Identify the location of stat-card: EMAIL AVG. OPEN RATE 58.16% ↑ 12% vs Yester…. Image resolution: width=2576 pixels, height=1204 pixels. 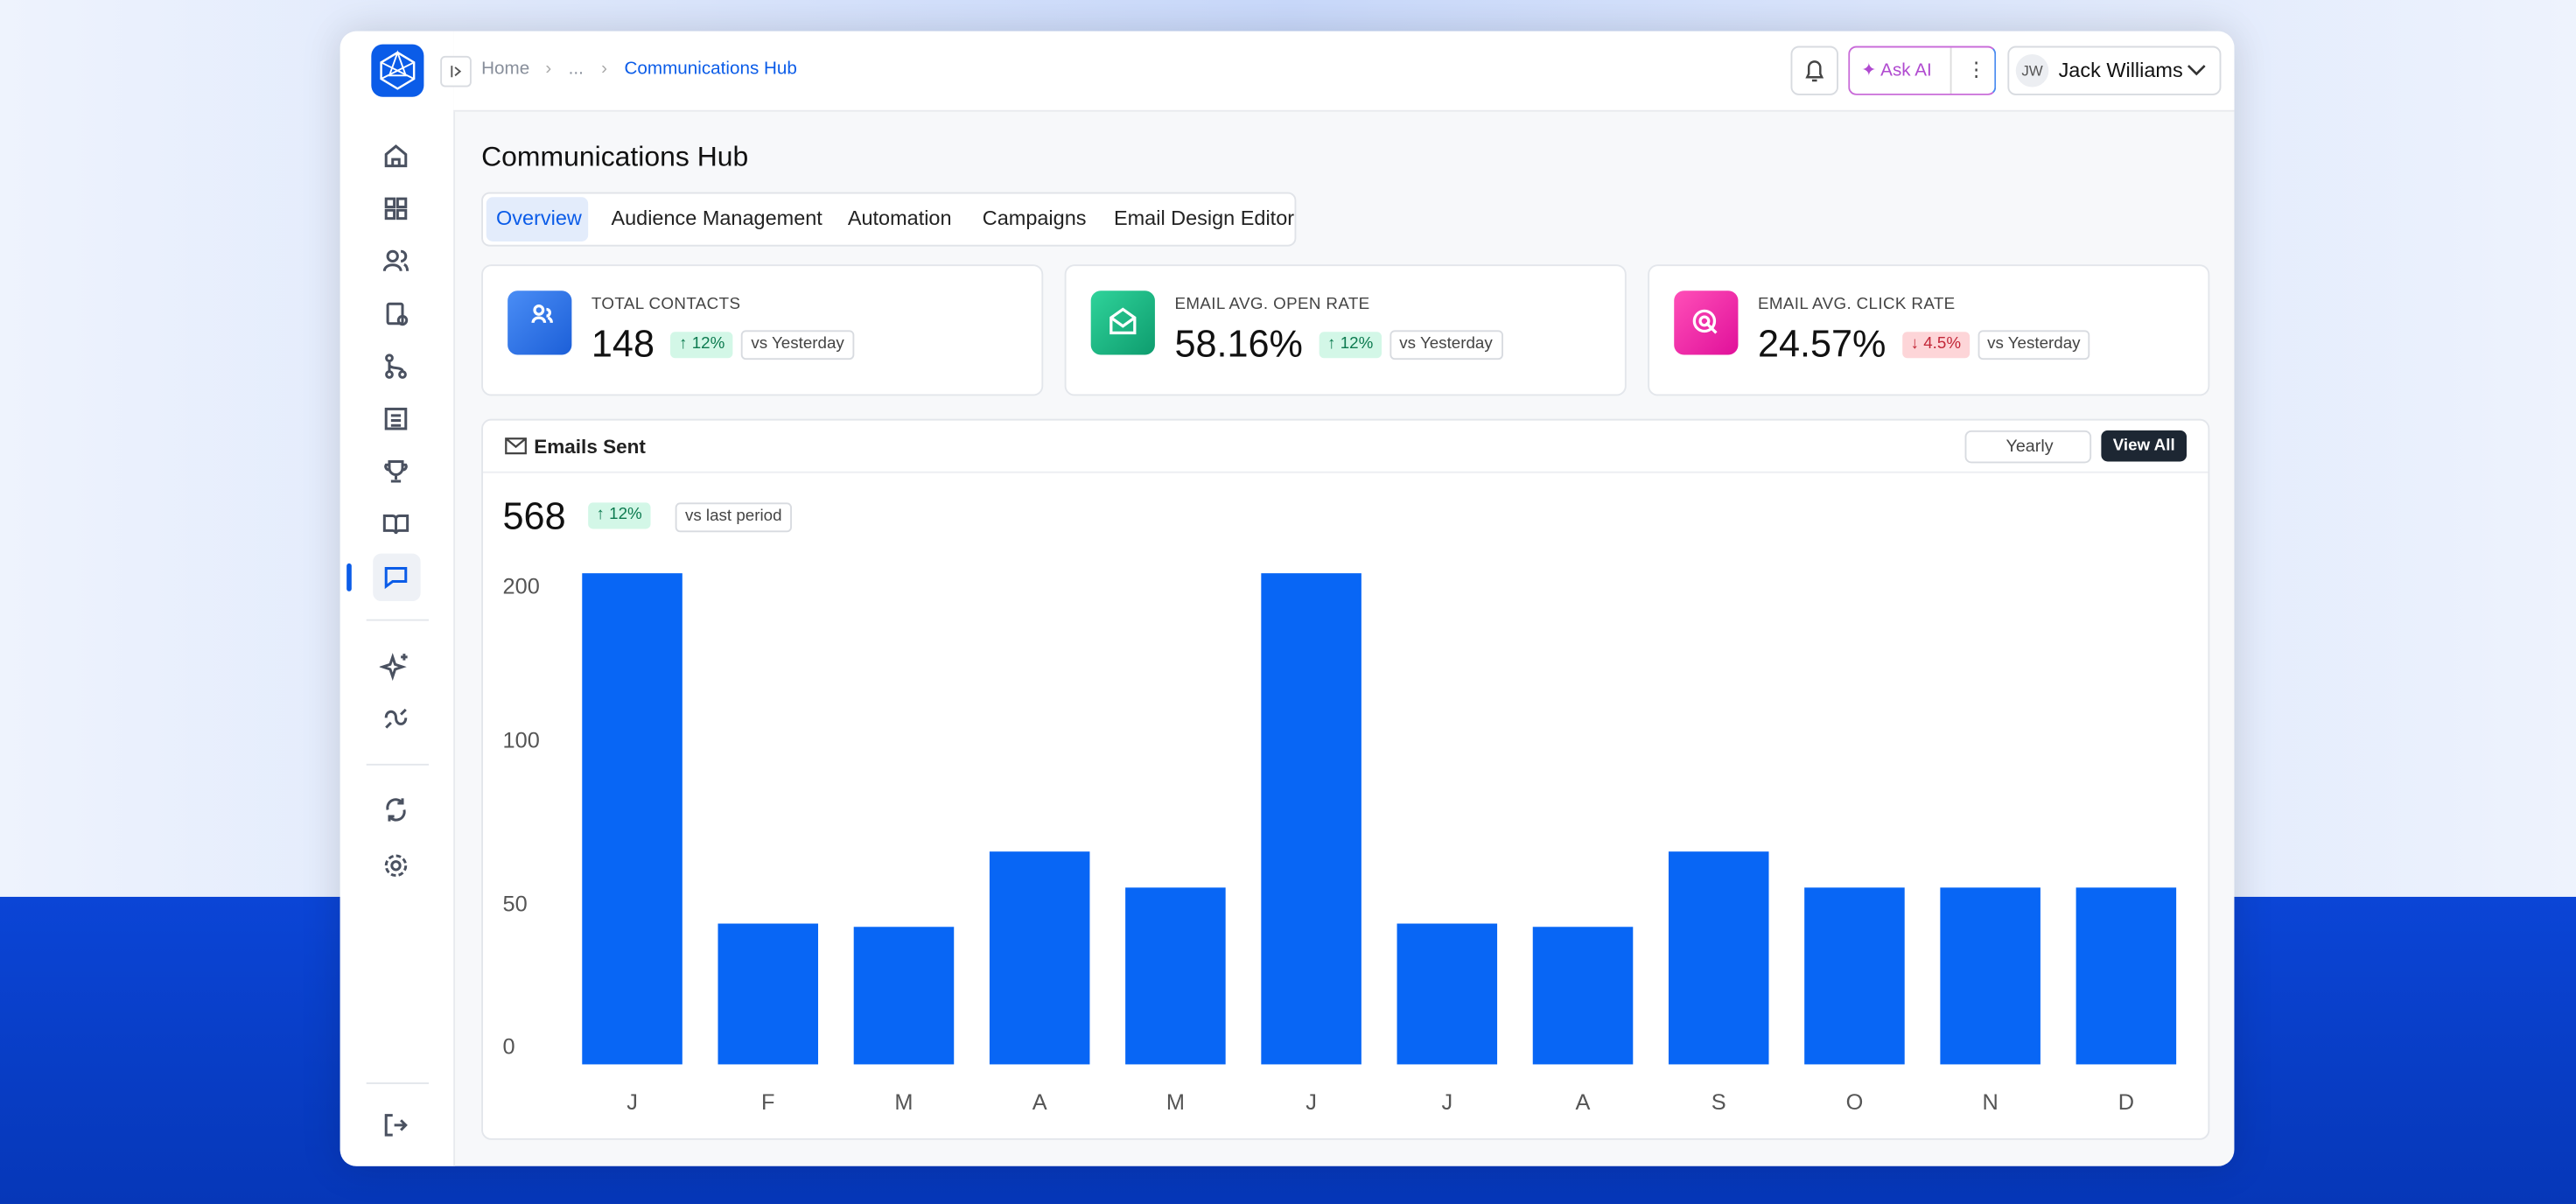
(1345, 330).